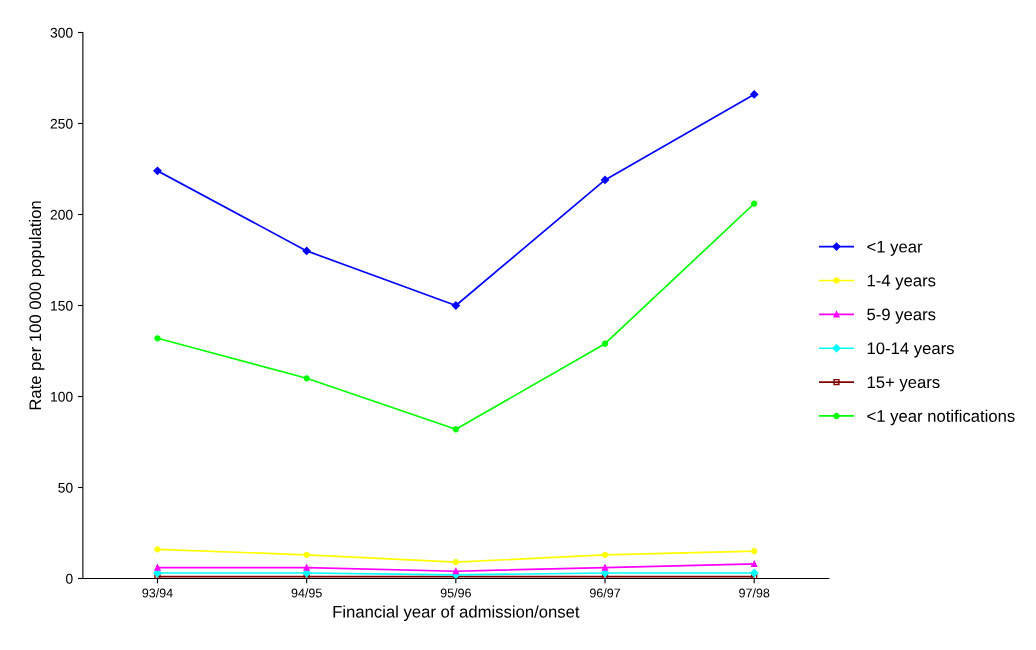 The height and width of the screenshot is (650, 1036). I want to click on x-tick-label: 94/95, so click(306, 593).